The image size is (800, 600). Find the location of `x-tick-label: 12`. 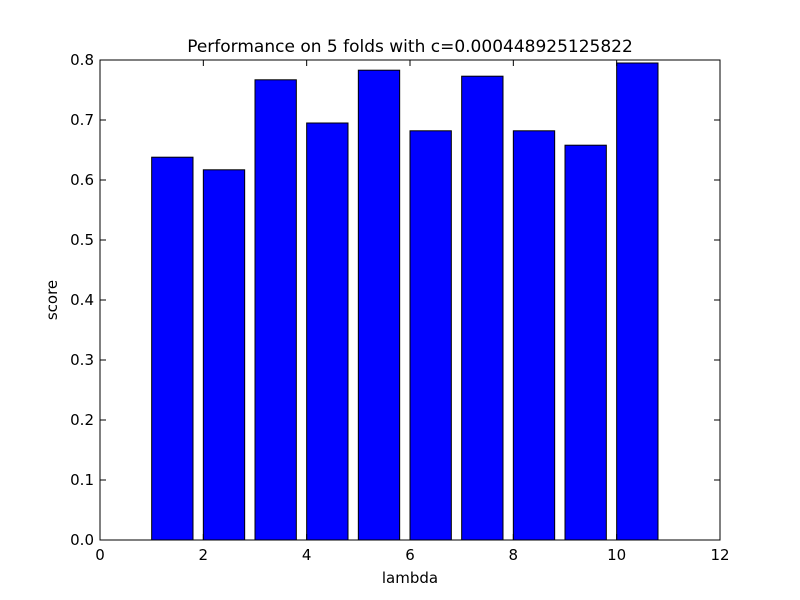

x-tick-label: 12 is located at coordinates (719, 555).